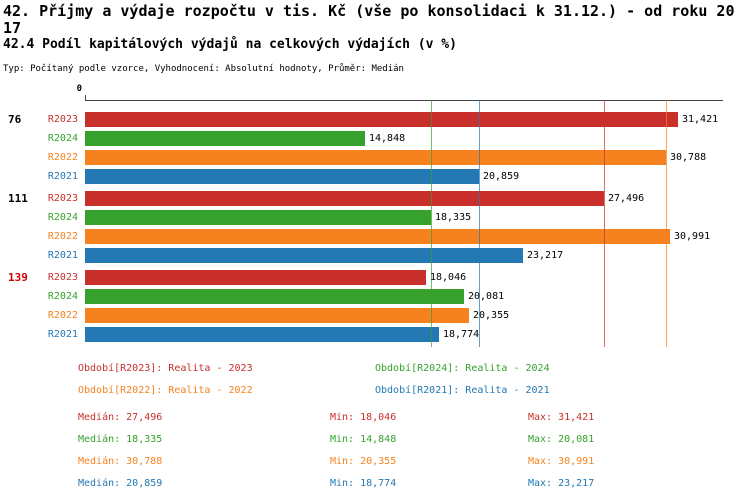 The height and width of the screenshot is (498, 750). What do you see at coordinates (120, 483) in the screenshot?
I see `stat-median-3: Medián: 20,859` at bounding box center [120, 483].